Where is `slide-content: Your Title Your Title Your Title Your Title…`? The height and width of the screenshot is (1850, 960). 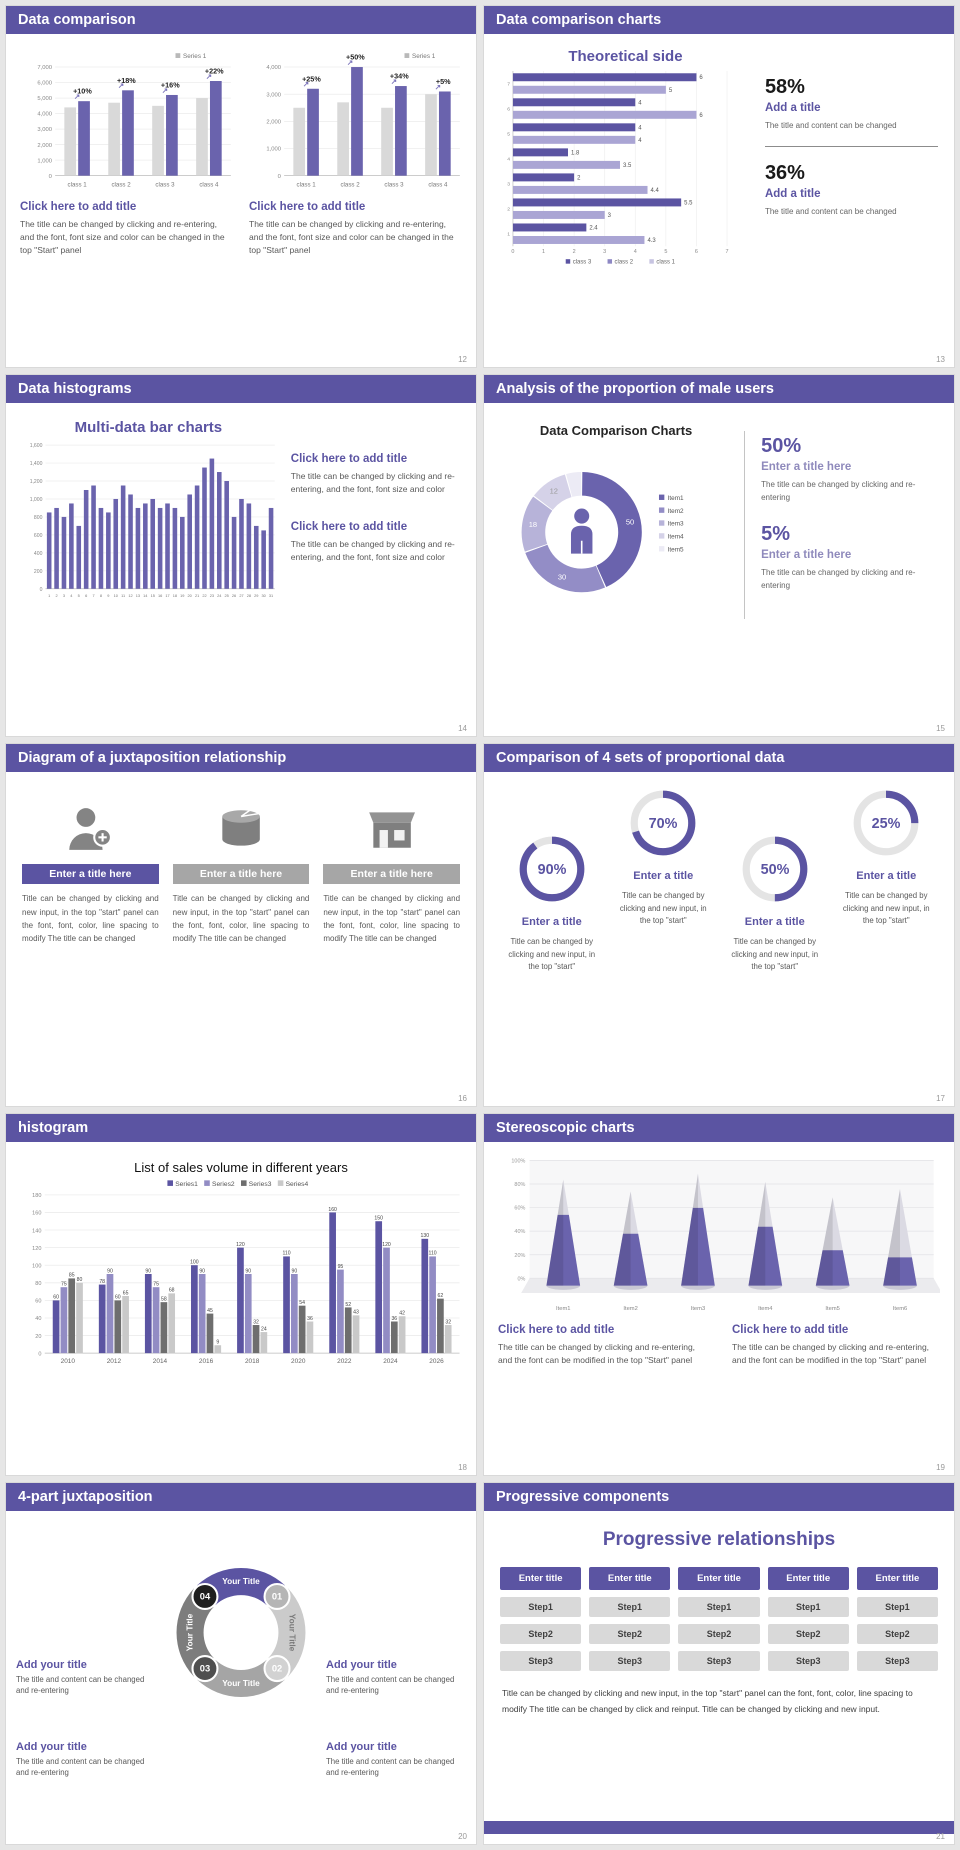
slide-content: Your Title Your Title Your Title Your Title… is located at coordinates (241, 1692).